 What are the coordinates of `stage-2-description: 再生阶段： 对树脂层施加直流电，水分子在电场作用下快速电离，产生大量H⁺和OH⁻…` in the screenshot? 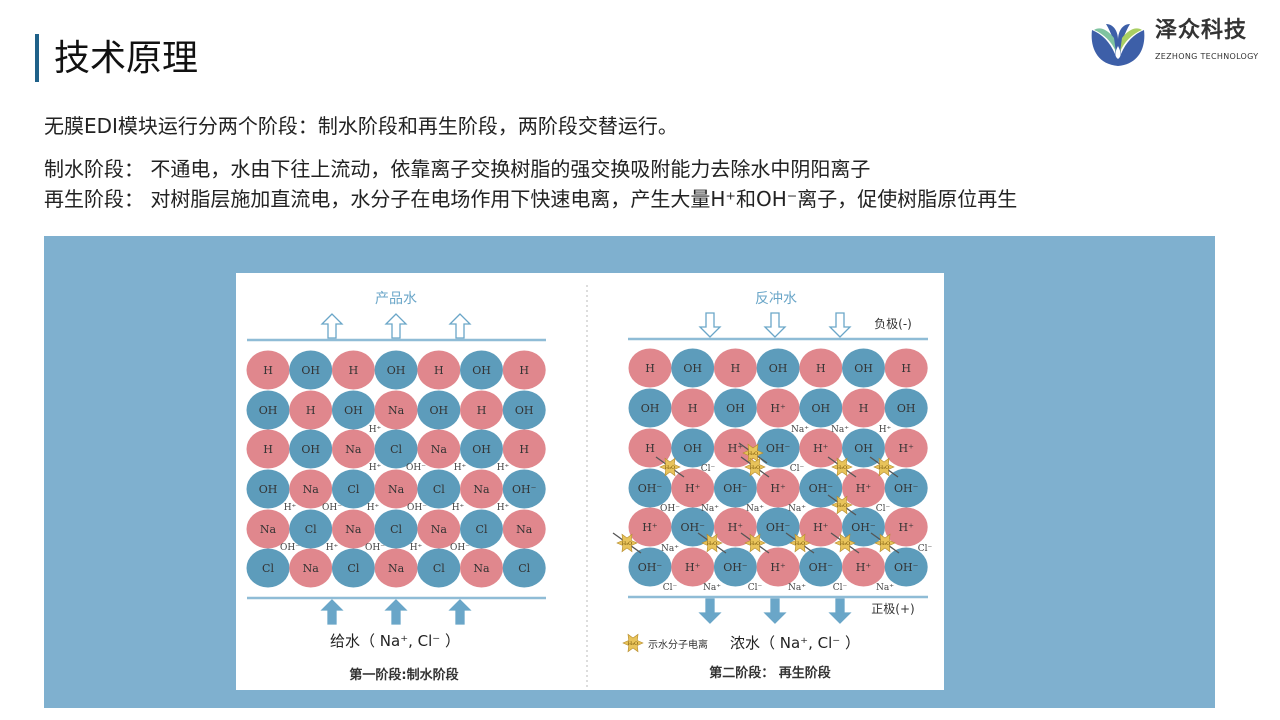 It's located at (531, 199).